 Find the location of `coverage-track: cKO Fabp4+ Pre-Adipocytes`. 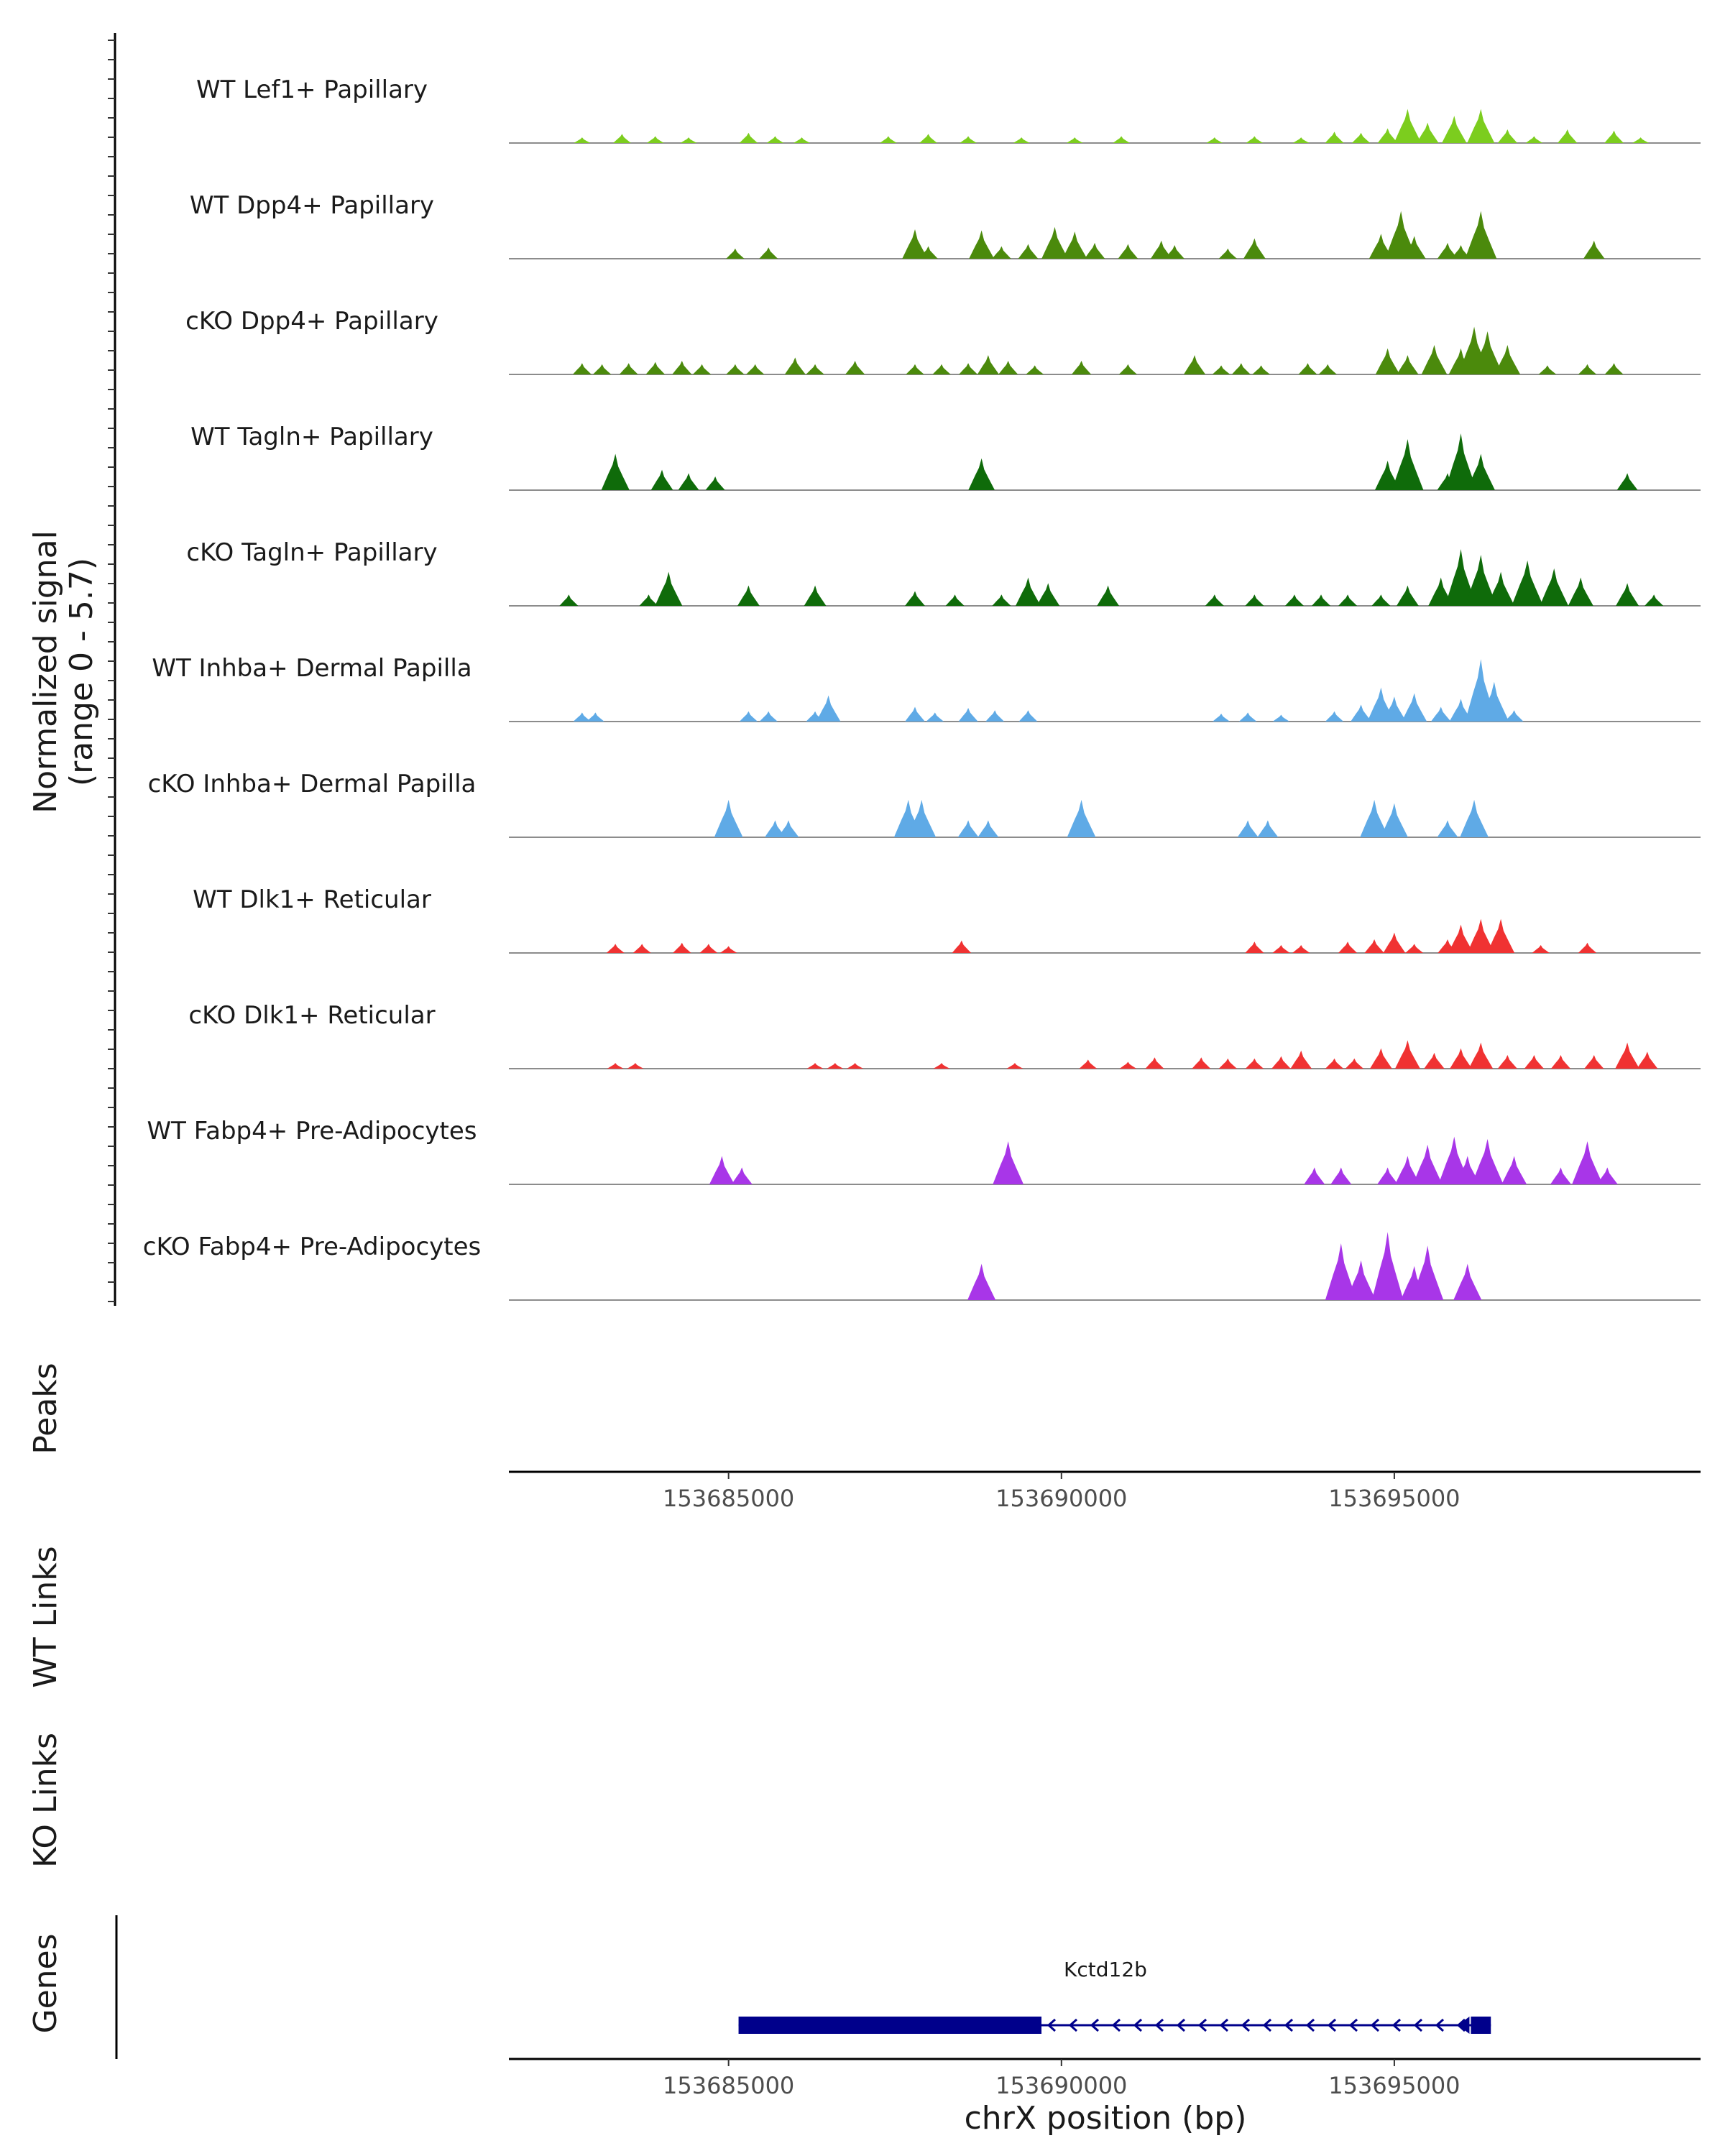

coverage-track: cKO Fabp4+ Pre-Adipocytes is located at coordinates (922, 1266).